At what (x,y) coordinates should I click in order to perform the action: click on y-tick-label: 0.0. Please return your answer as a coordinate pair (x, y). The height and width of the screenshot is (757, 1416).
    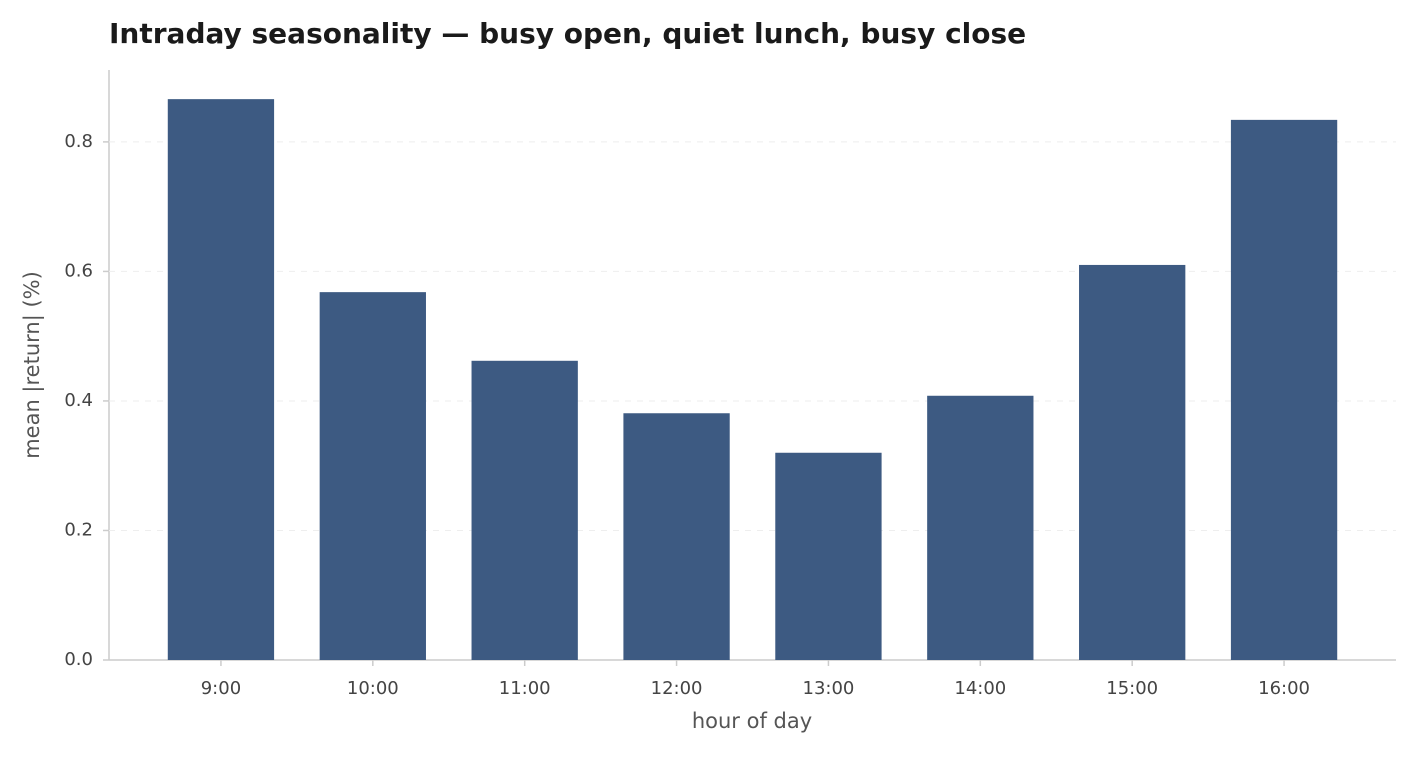
    Looking at the image, I should click on (78, 659).